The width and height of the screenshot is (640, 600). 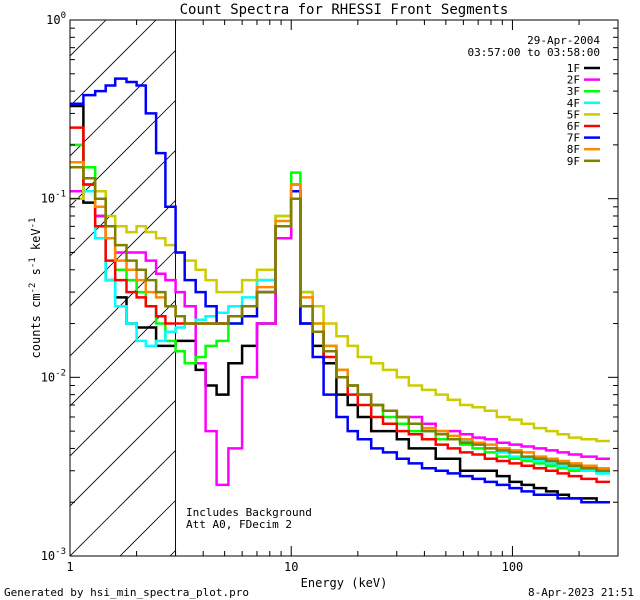 I want to click on x-tick-label: 100, so click(x=513, y=567).